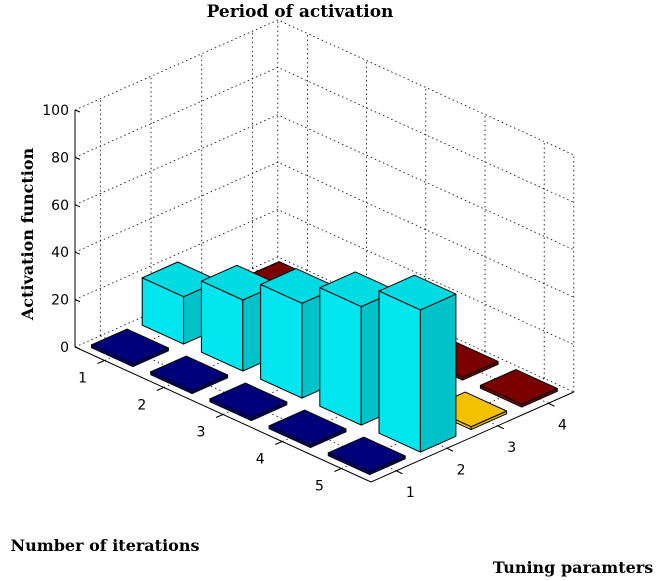  What do you see at coordinates (410, 493) in the screenshot?
I see `param-tick-label: 1` at bounding box center [410, 493].